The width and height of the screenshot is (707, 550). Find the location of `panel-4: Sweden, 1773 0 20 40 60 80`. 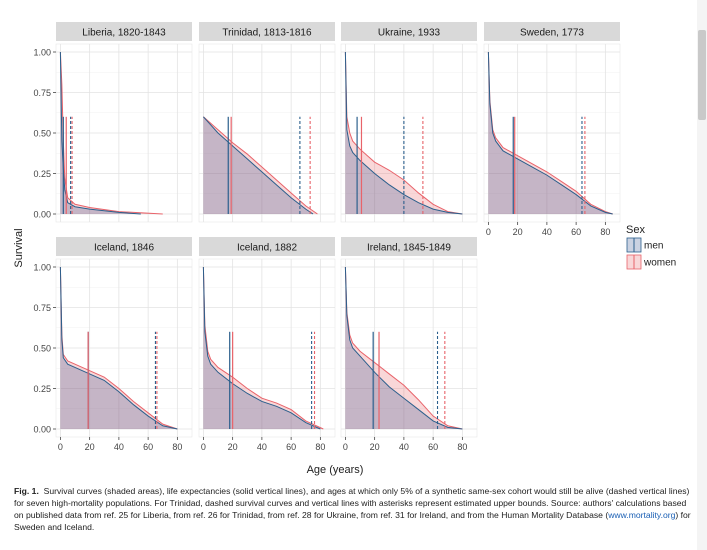

panel-4: Sweden, 1773 0 20 40 60 80 is located at coordinates (552, 129).